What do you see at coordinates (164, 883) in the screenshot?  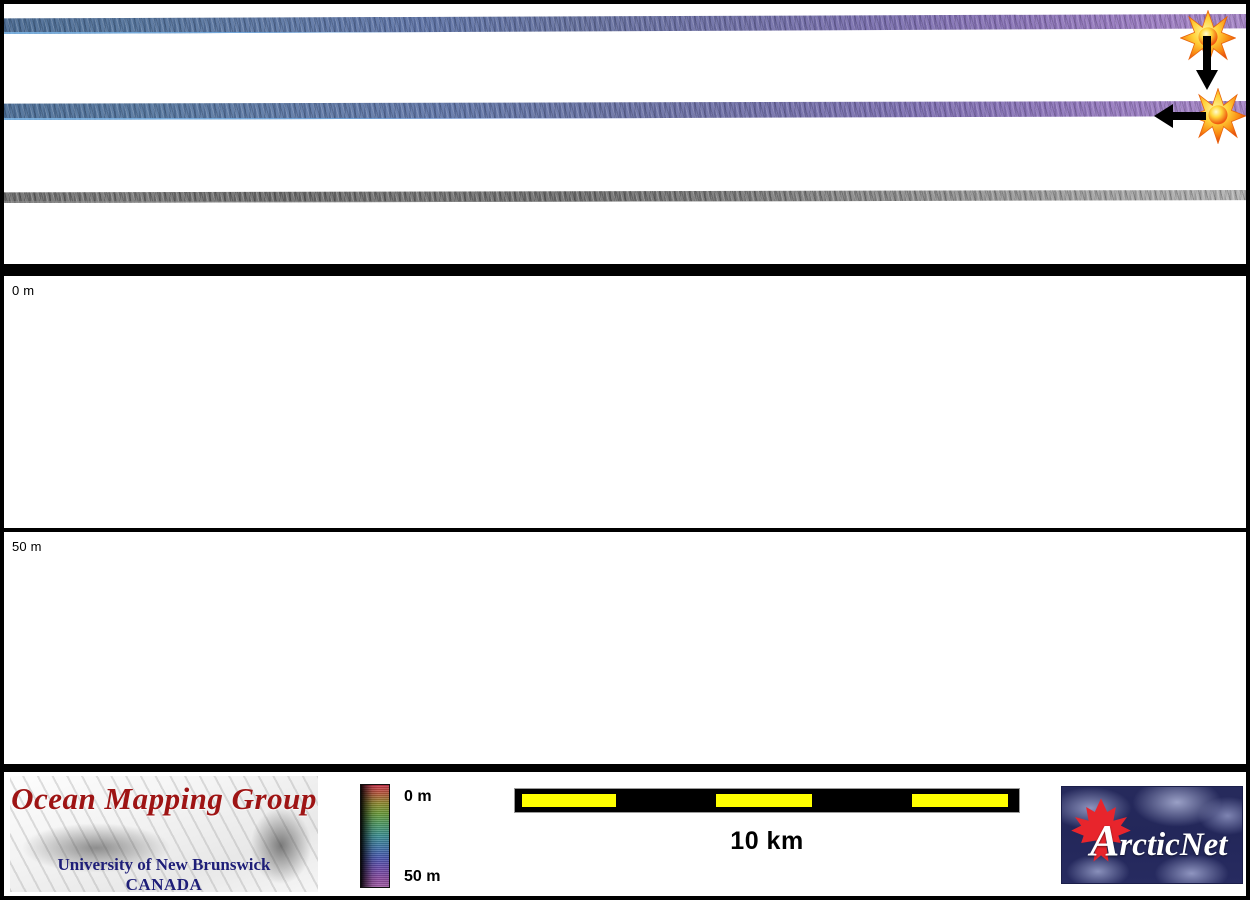 I see `omg-subtitle-country: CANADA` at bounding box center [164, 883].